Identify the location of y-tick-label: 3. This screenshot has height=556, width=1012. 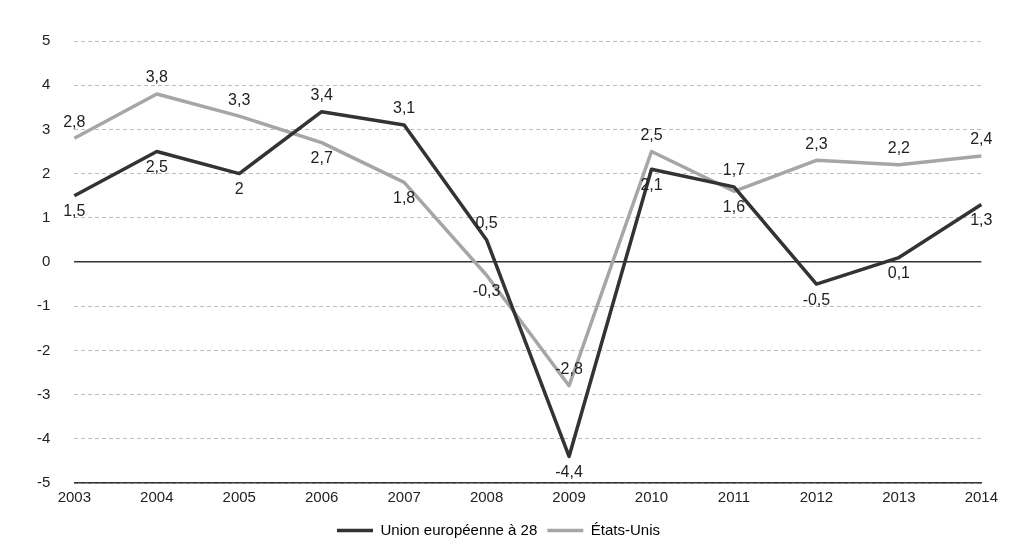
(46, 128).